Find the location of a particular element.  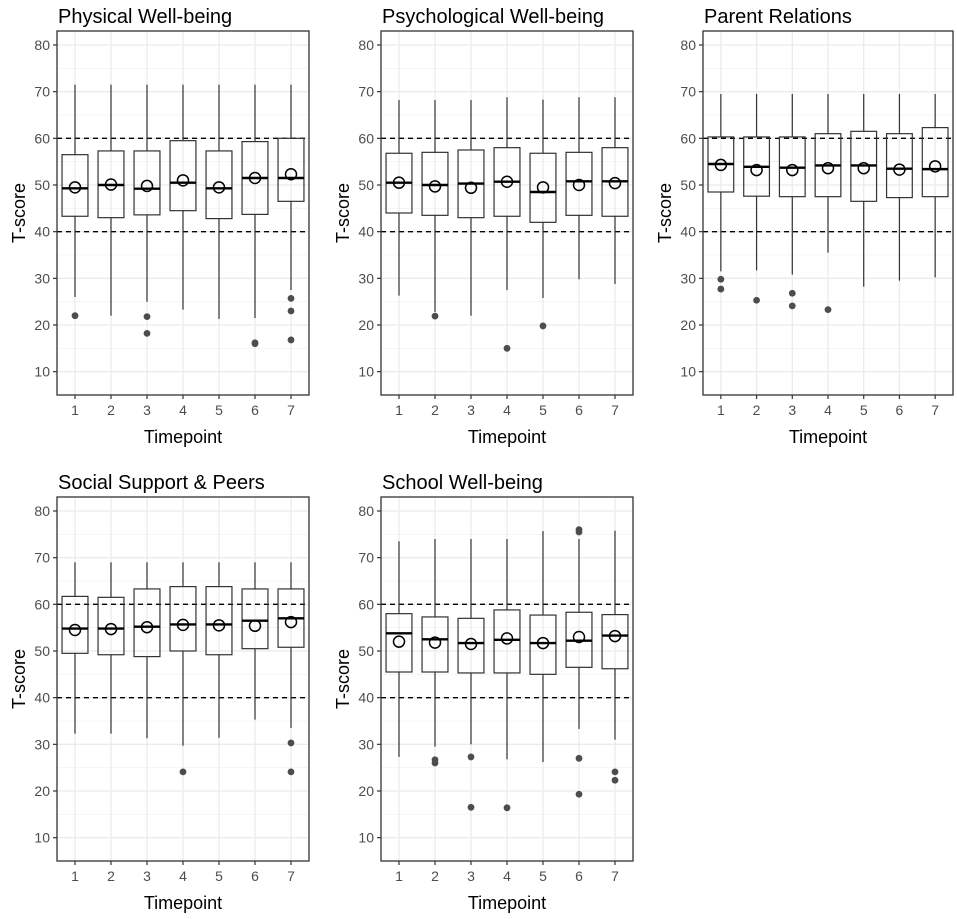

y-tick-label: 40 is located at coordinates (688, 232).